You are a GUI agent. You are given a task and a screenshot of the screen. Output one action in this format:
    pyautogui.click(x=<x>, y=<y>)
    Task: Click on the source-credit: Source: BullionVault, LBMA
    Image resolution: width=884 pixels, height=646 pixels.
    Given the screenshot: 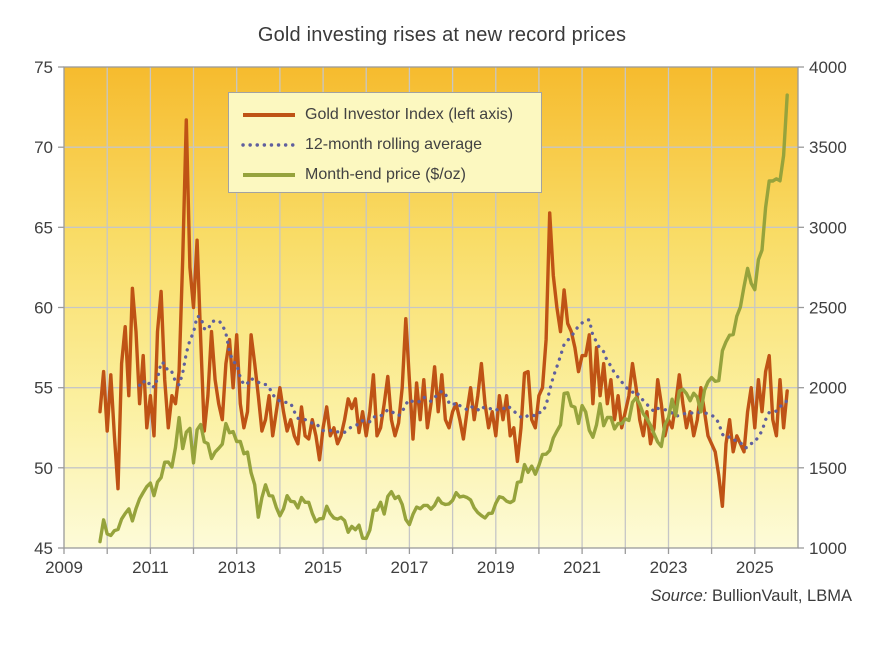 What is the action you would take?
    pyautogui.click(x=752, y=596)
    